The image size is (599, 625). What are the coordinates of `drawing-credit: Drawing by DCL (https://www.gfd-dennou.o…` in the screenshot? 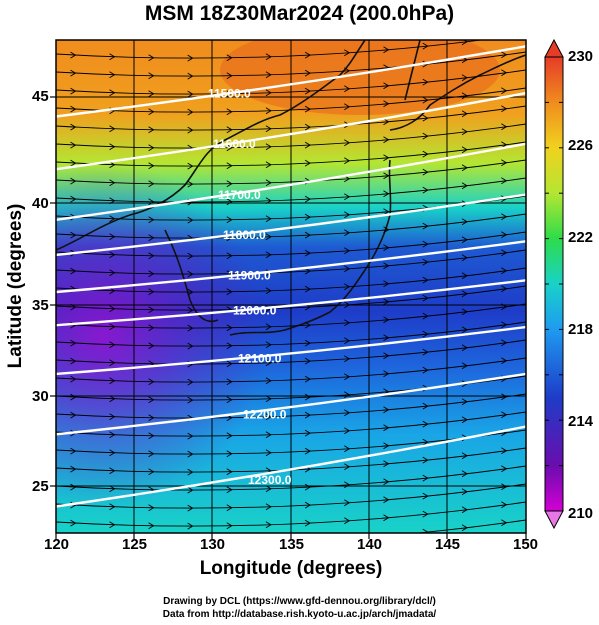 It's located at (299, 601).